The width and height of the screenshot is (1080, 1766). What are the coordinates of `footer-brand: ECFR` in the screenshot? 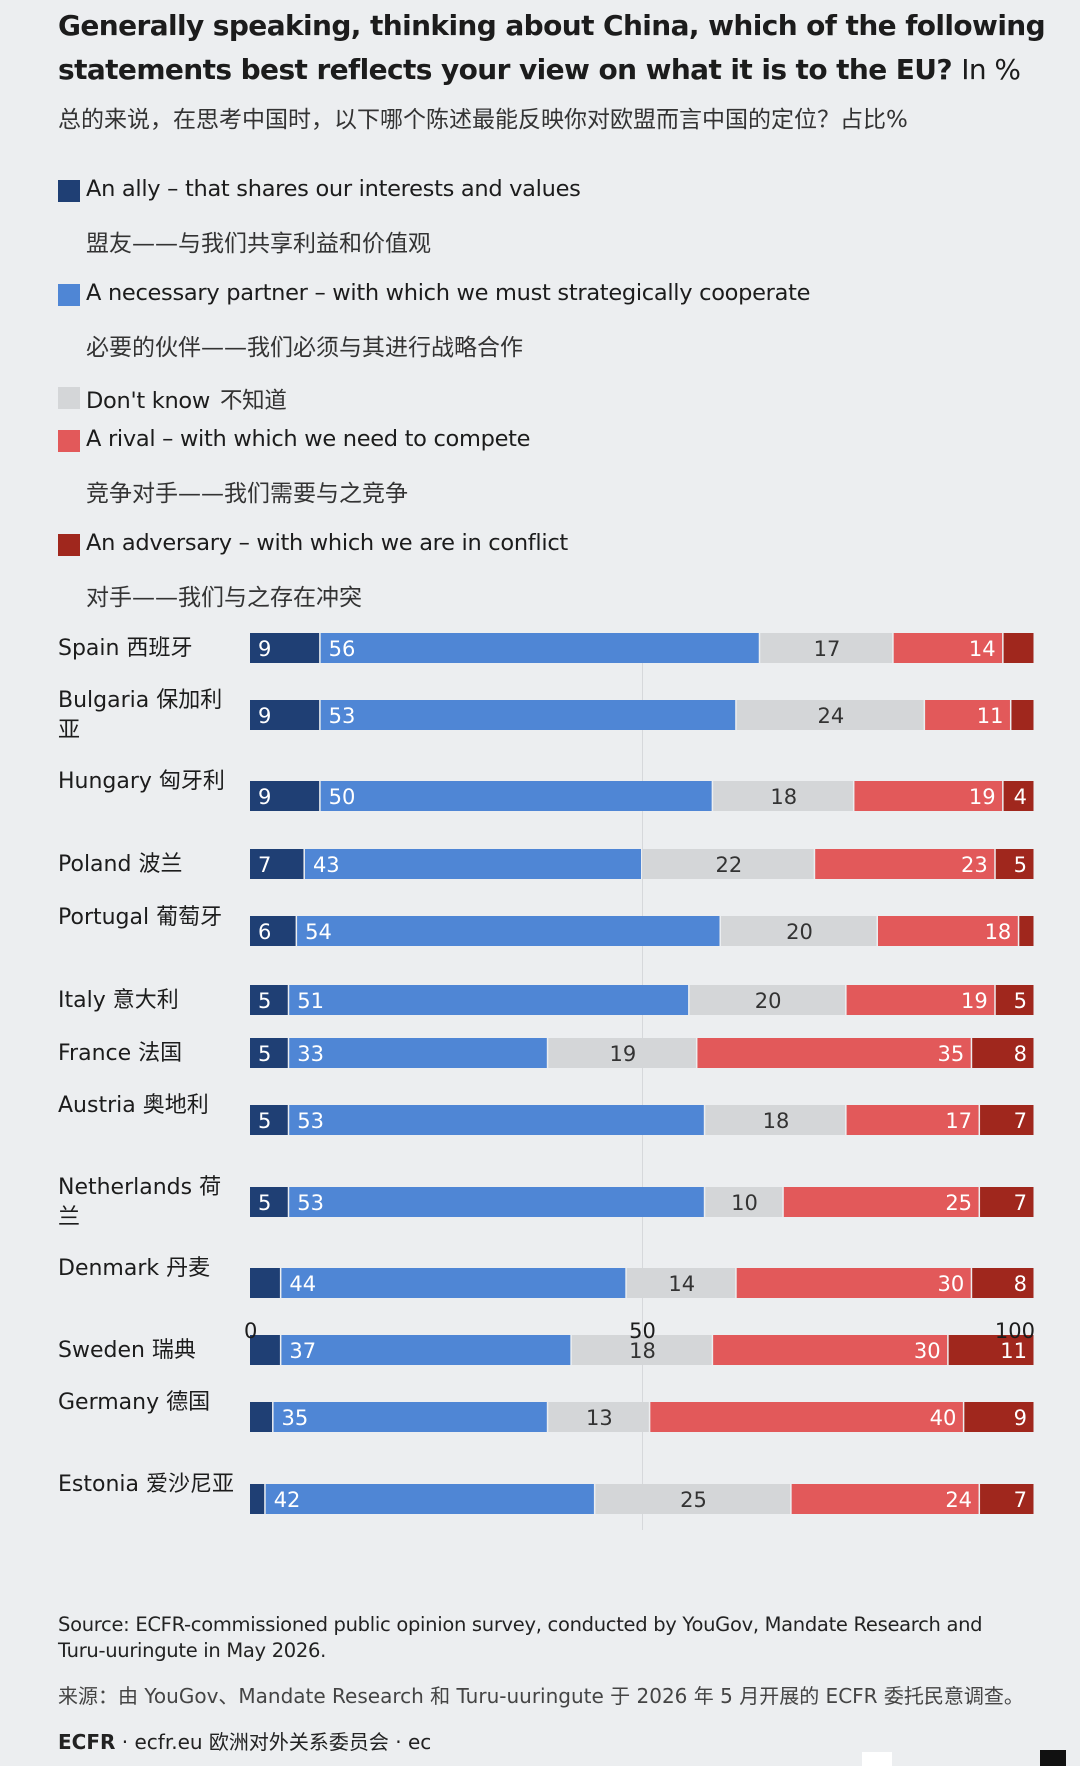 It's located at (87, 1742).